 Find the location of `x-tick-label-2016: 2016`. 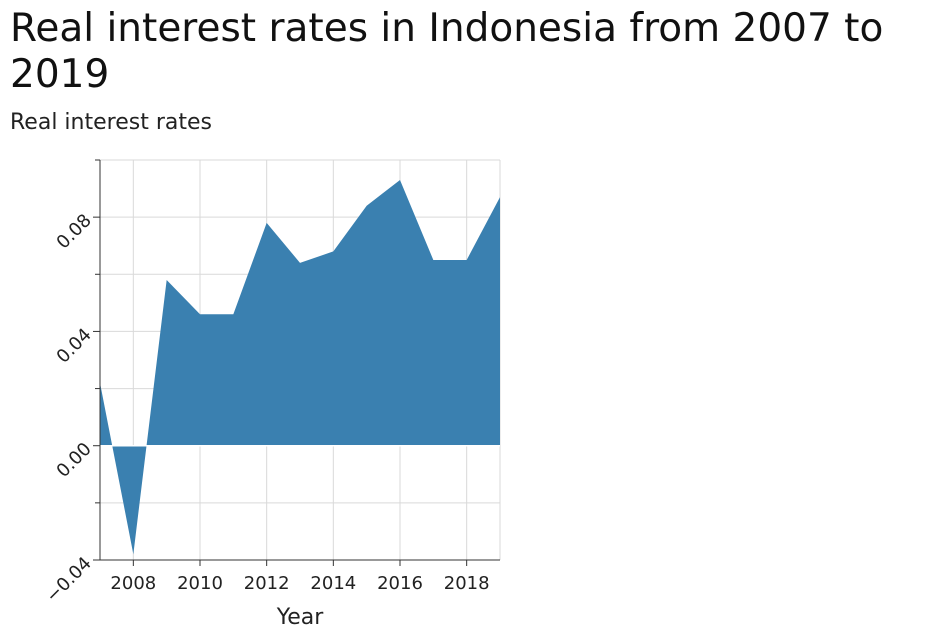

x-tick-label-2016: 2016 is located at coordinates (400, 583).